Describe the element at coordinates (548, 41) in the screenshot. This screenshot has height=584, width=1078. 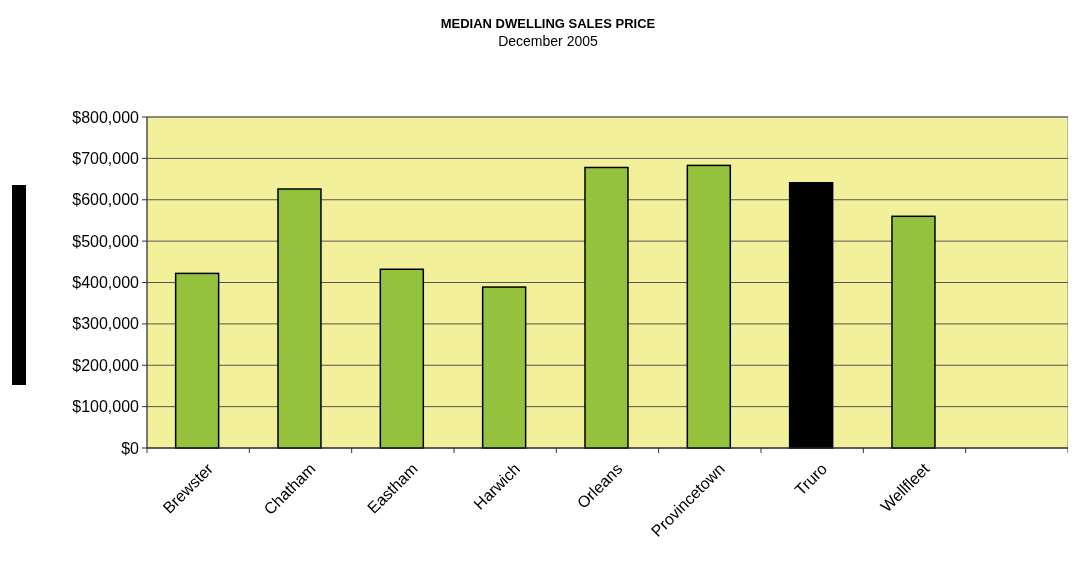
I see `chart-subtitle: December 2005` at that location.